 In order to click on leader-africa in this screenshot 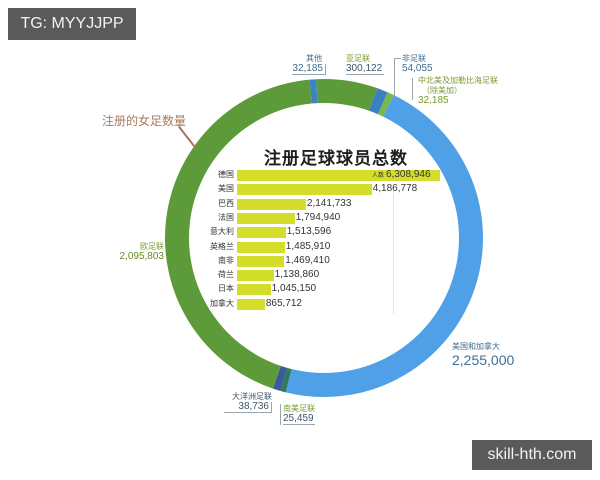, I will do `click(397, 77)`.